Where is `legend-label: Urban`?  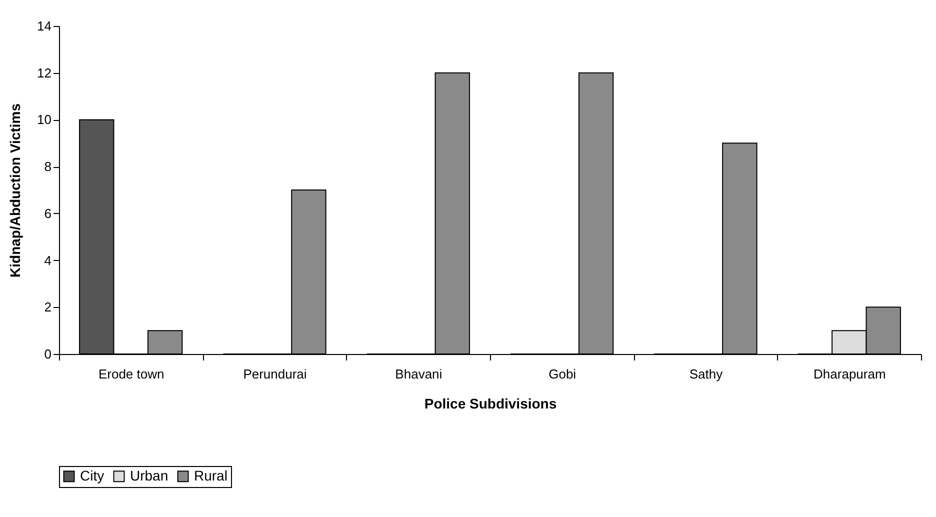
legend-label: Urban is located at coordinates (149, 475).